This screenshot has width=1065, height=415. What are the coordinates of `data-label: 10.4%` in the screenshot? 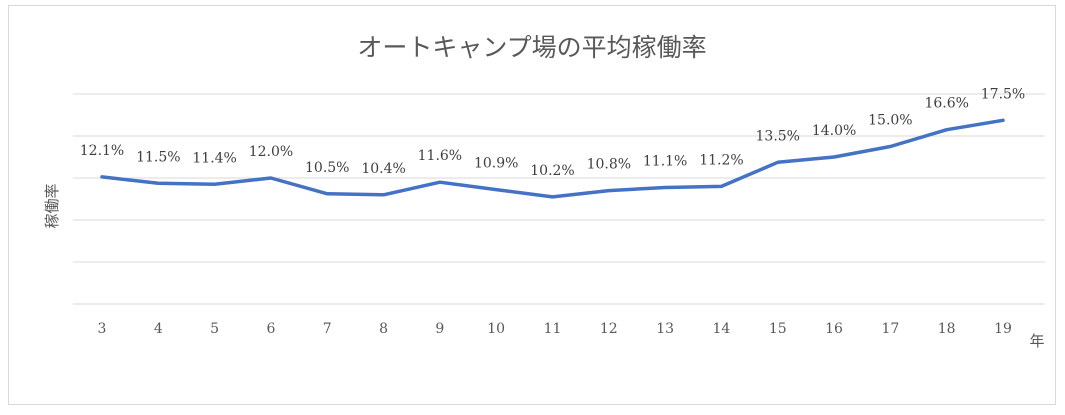 It's located at (383, 169).